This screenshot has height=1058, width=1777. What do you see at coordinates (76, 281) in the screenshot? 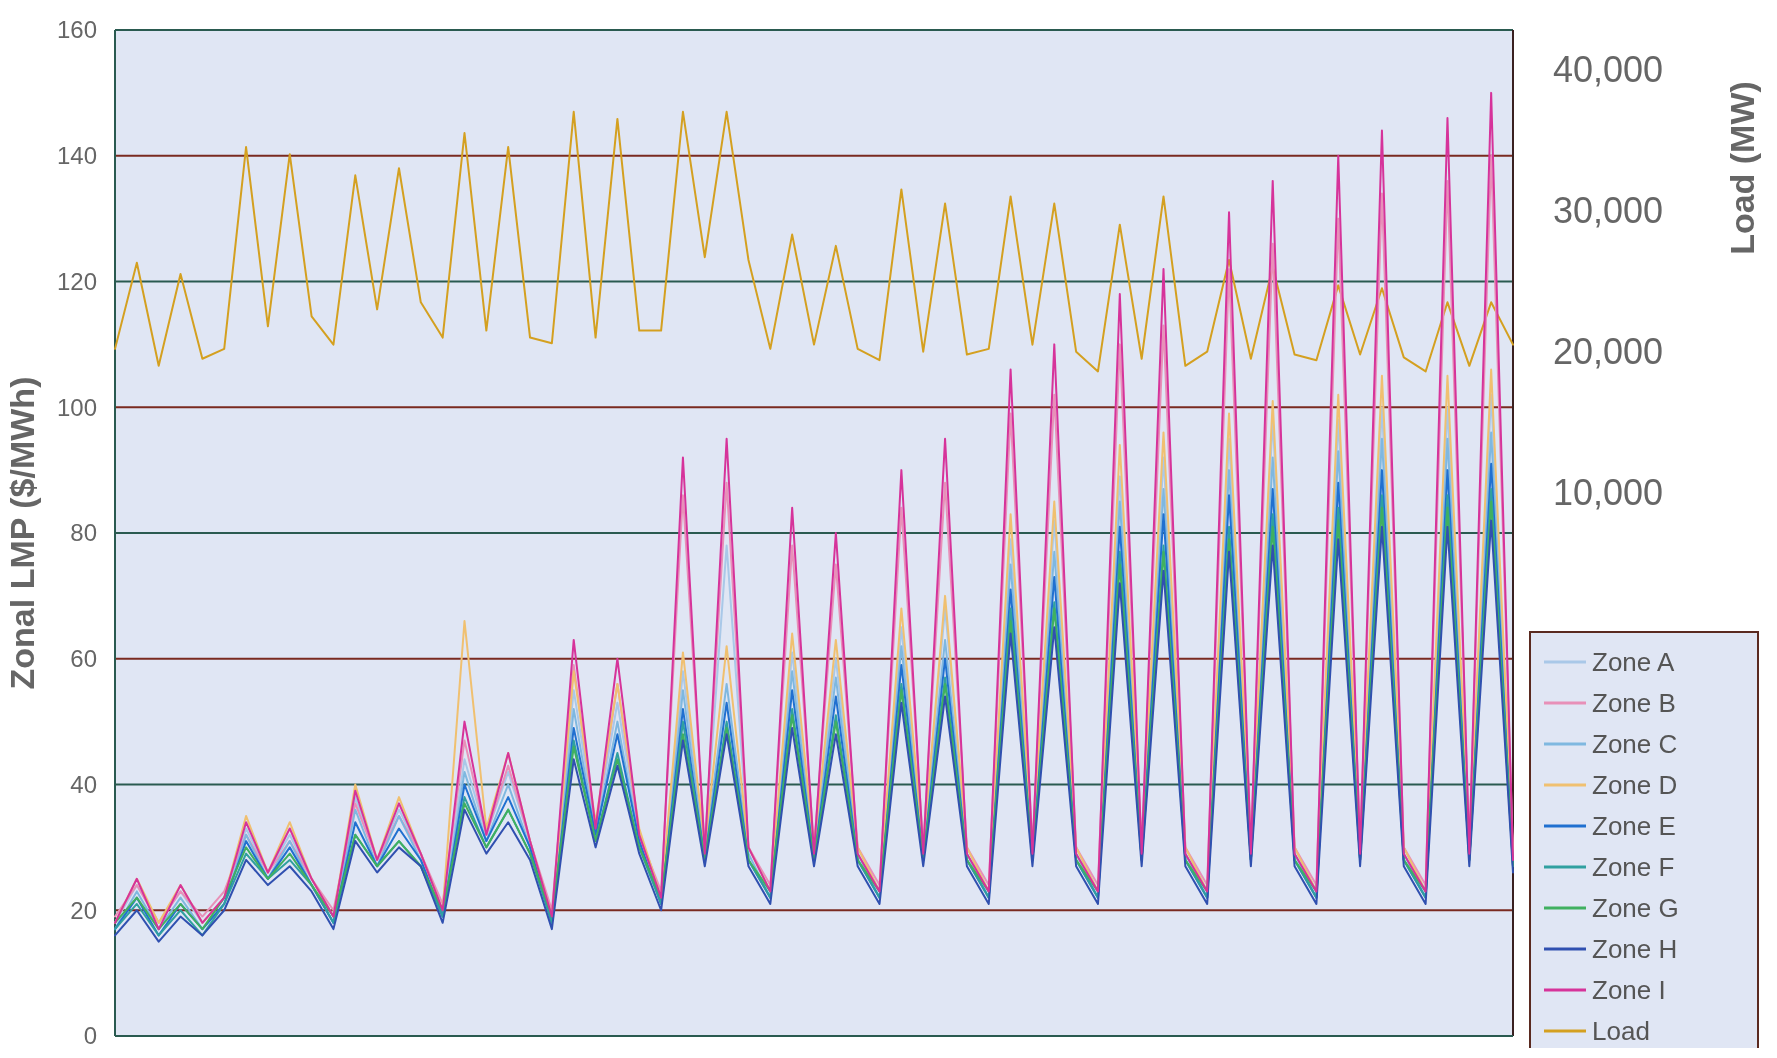
I see `y-tick-label: 120` at bounding box center [76, 281].